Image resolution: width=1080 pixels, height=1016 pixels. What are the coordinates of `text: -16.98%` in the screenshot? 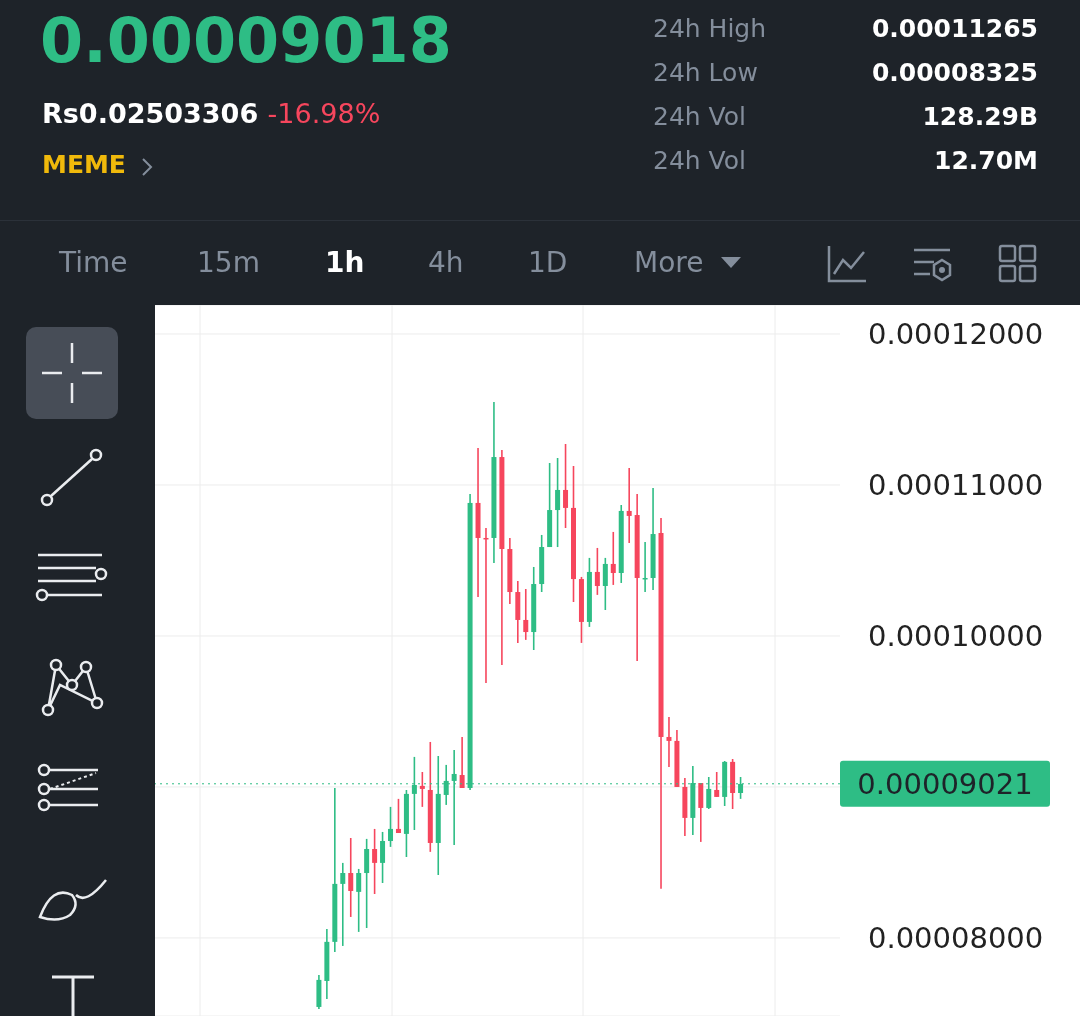 It's located at (324, 113).